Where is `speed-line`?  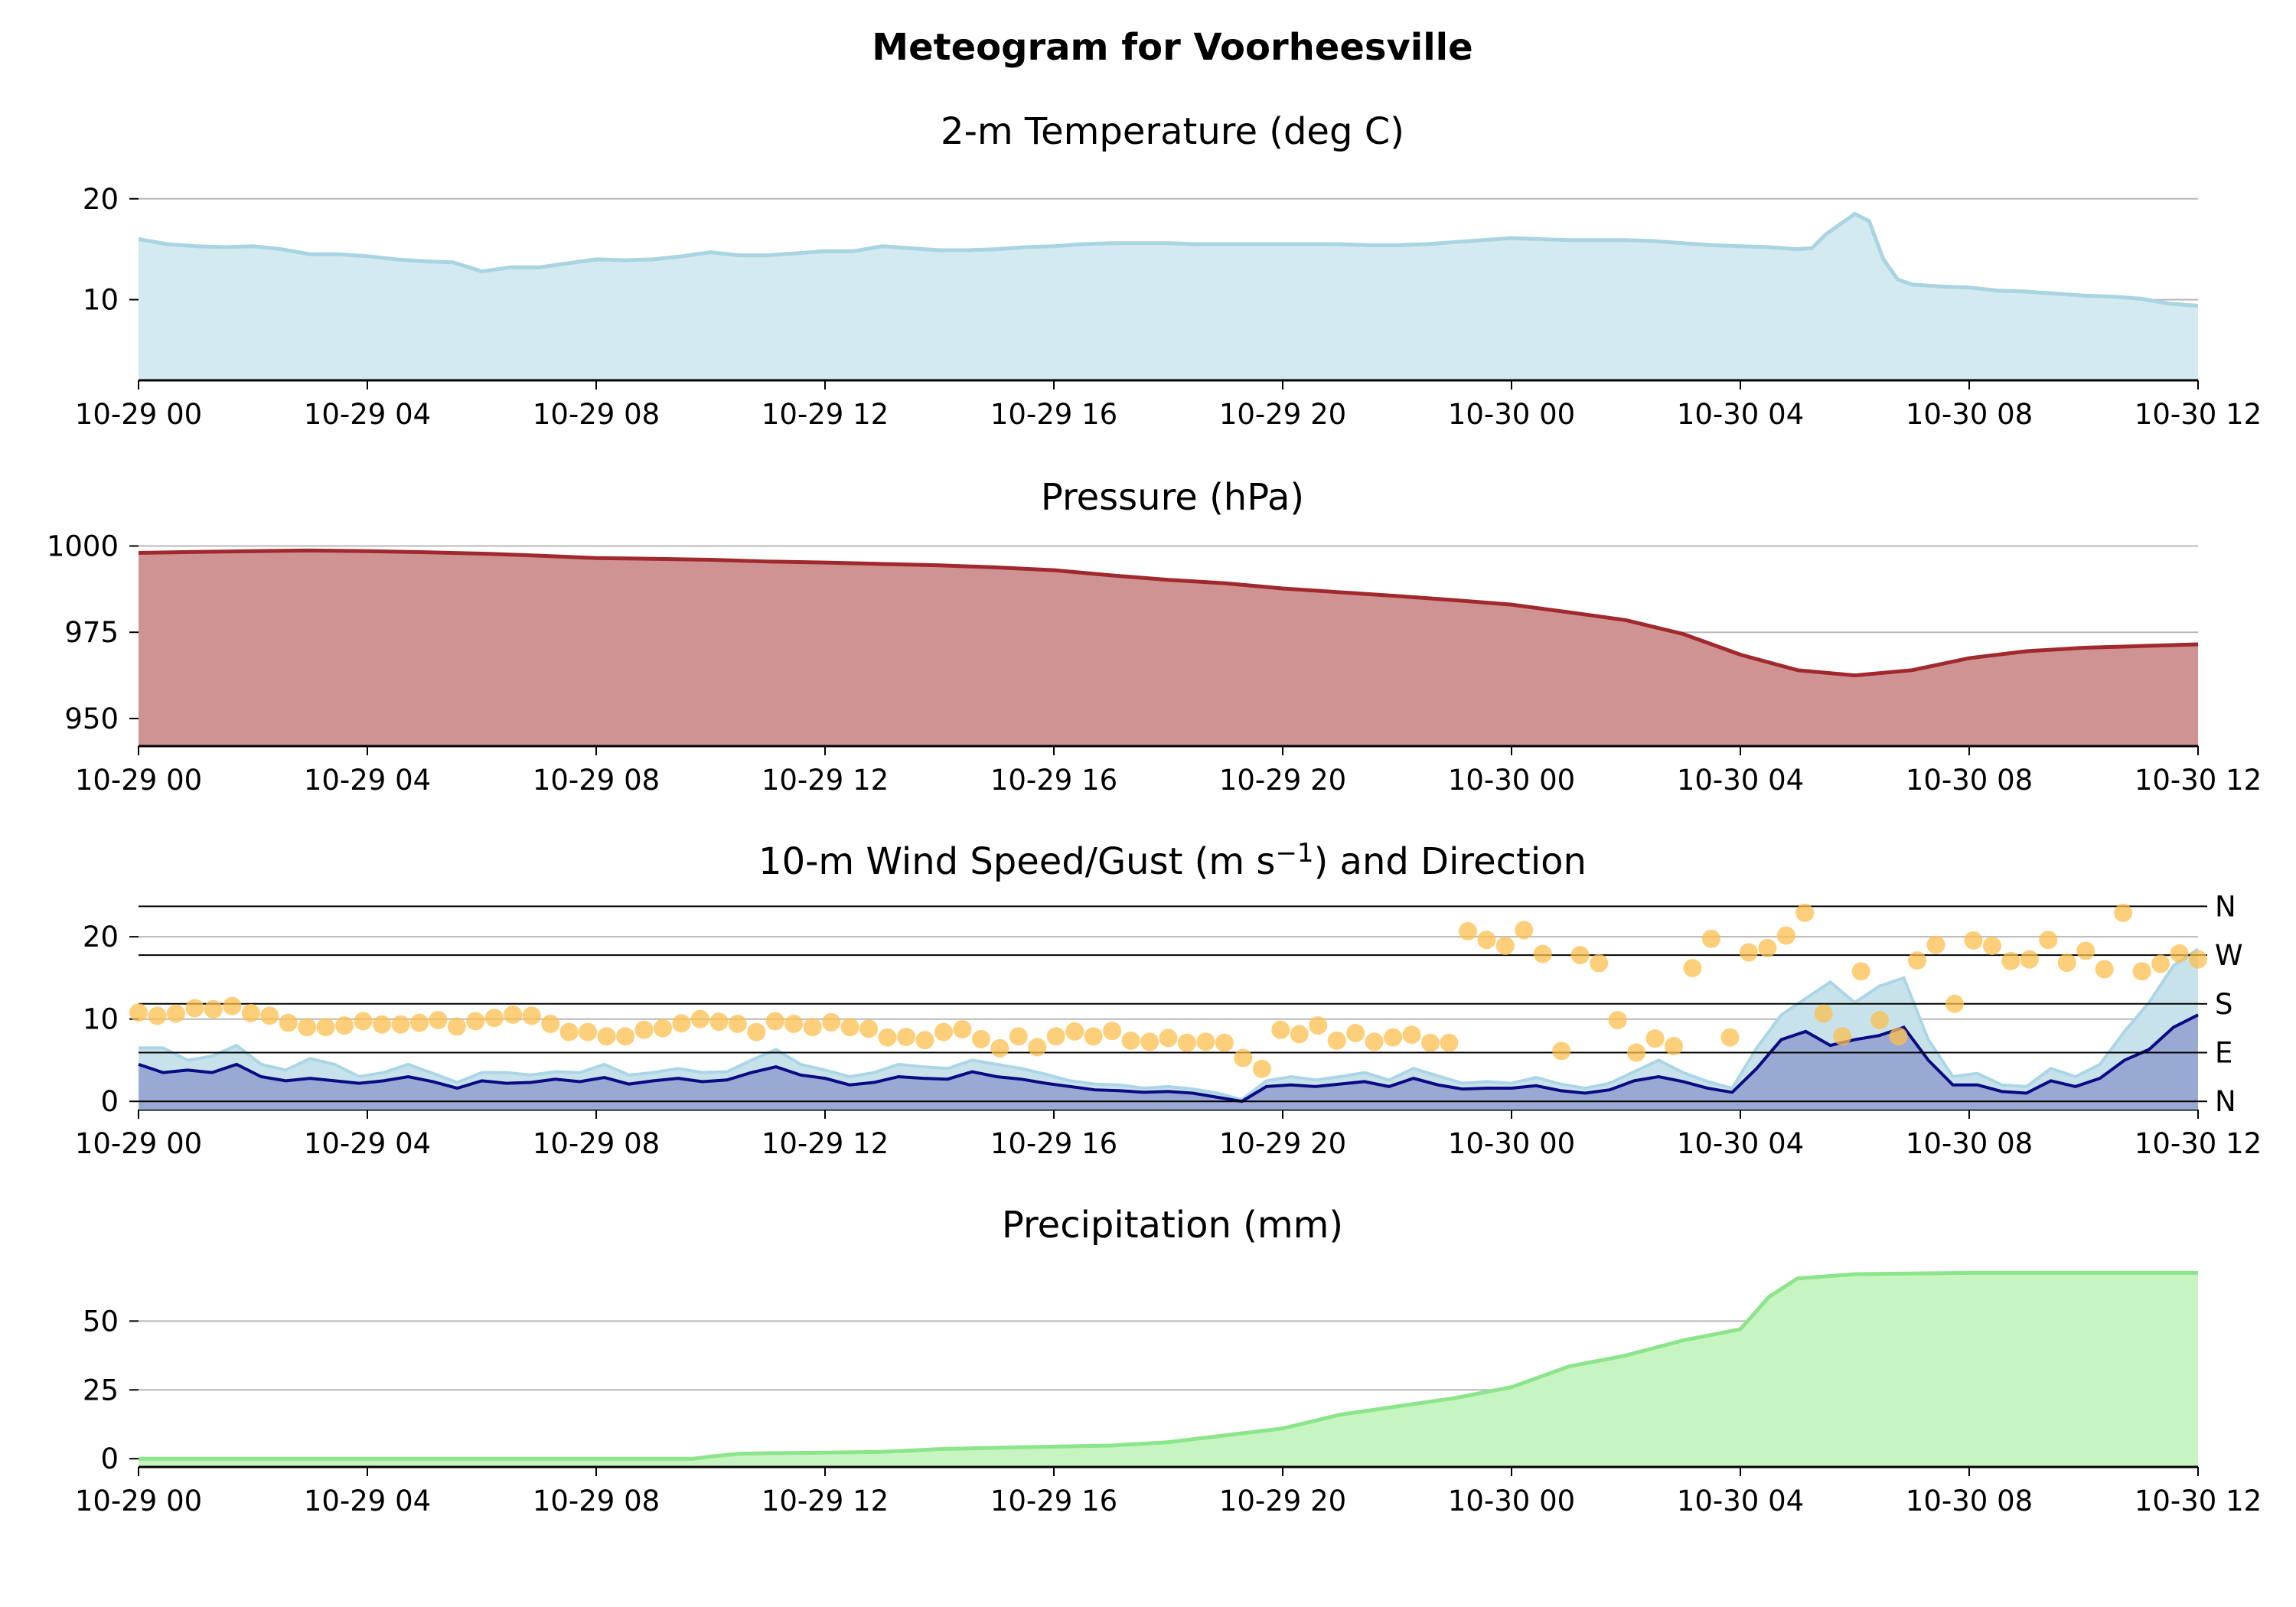 speed-line is located at coordinates (1168, 1058).